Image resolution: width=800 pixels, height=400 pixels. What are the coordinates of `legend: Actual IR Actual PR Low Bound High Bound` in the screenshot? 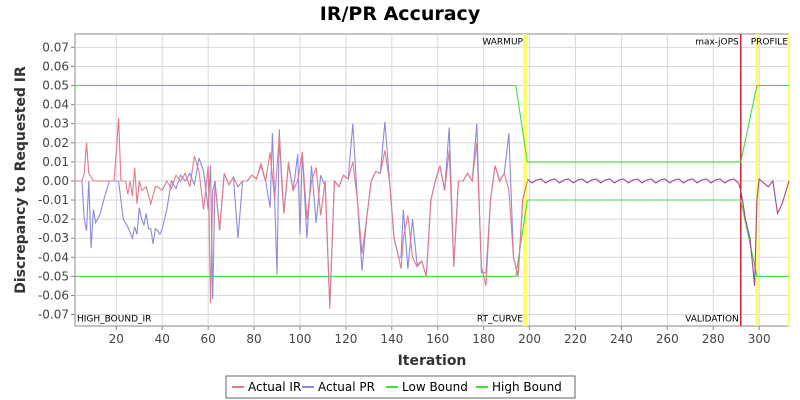 It's located at (400, 387).